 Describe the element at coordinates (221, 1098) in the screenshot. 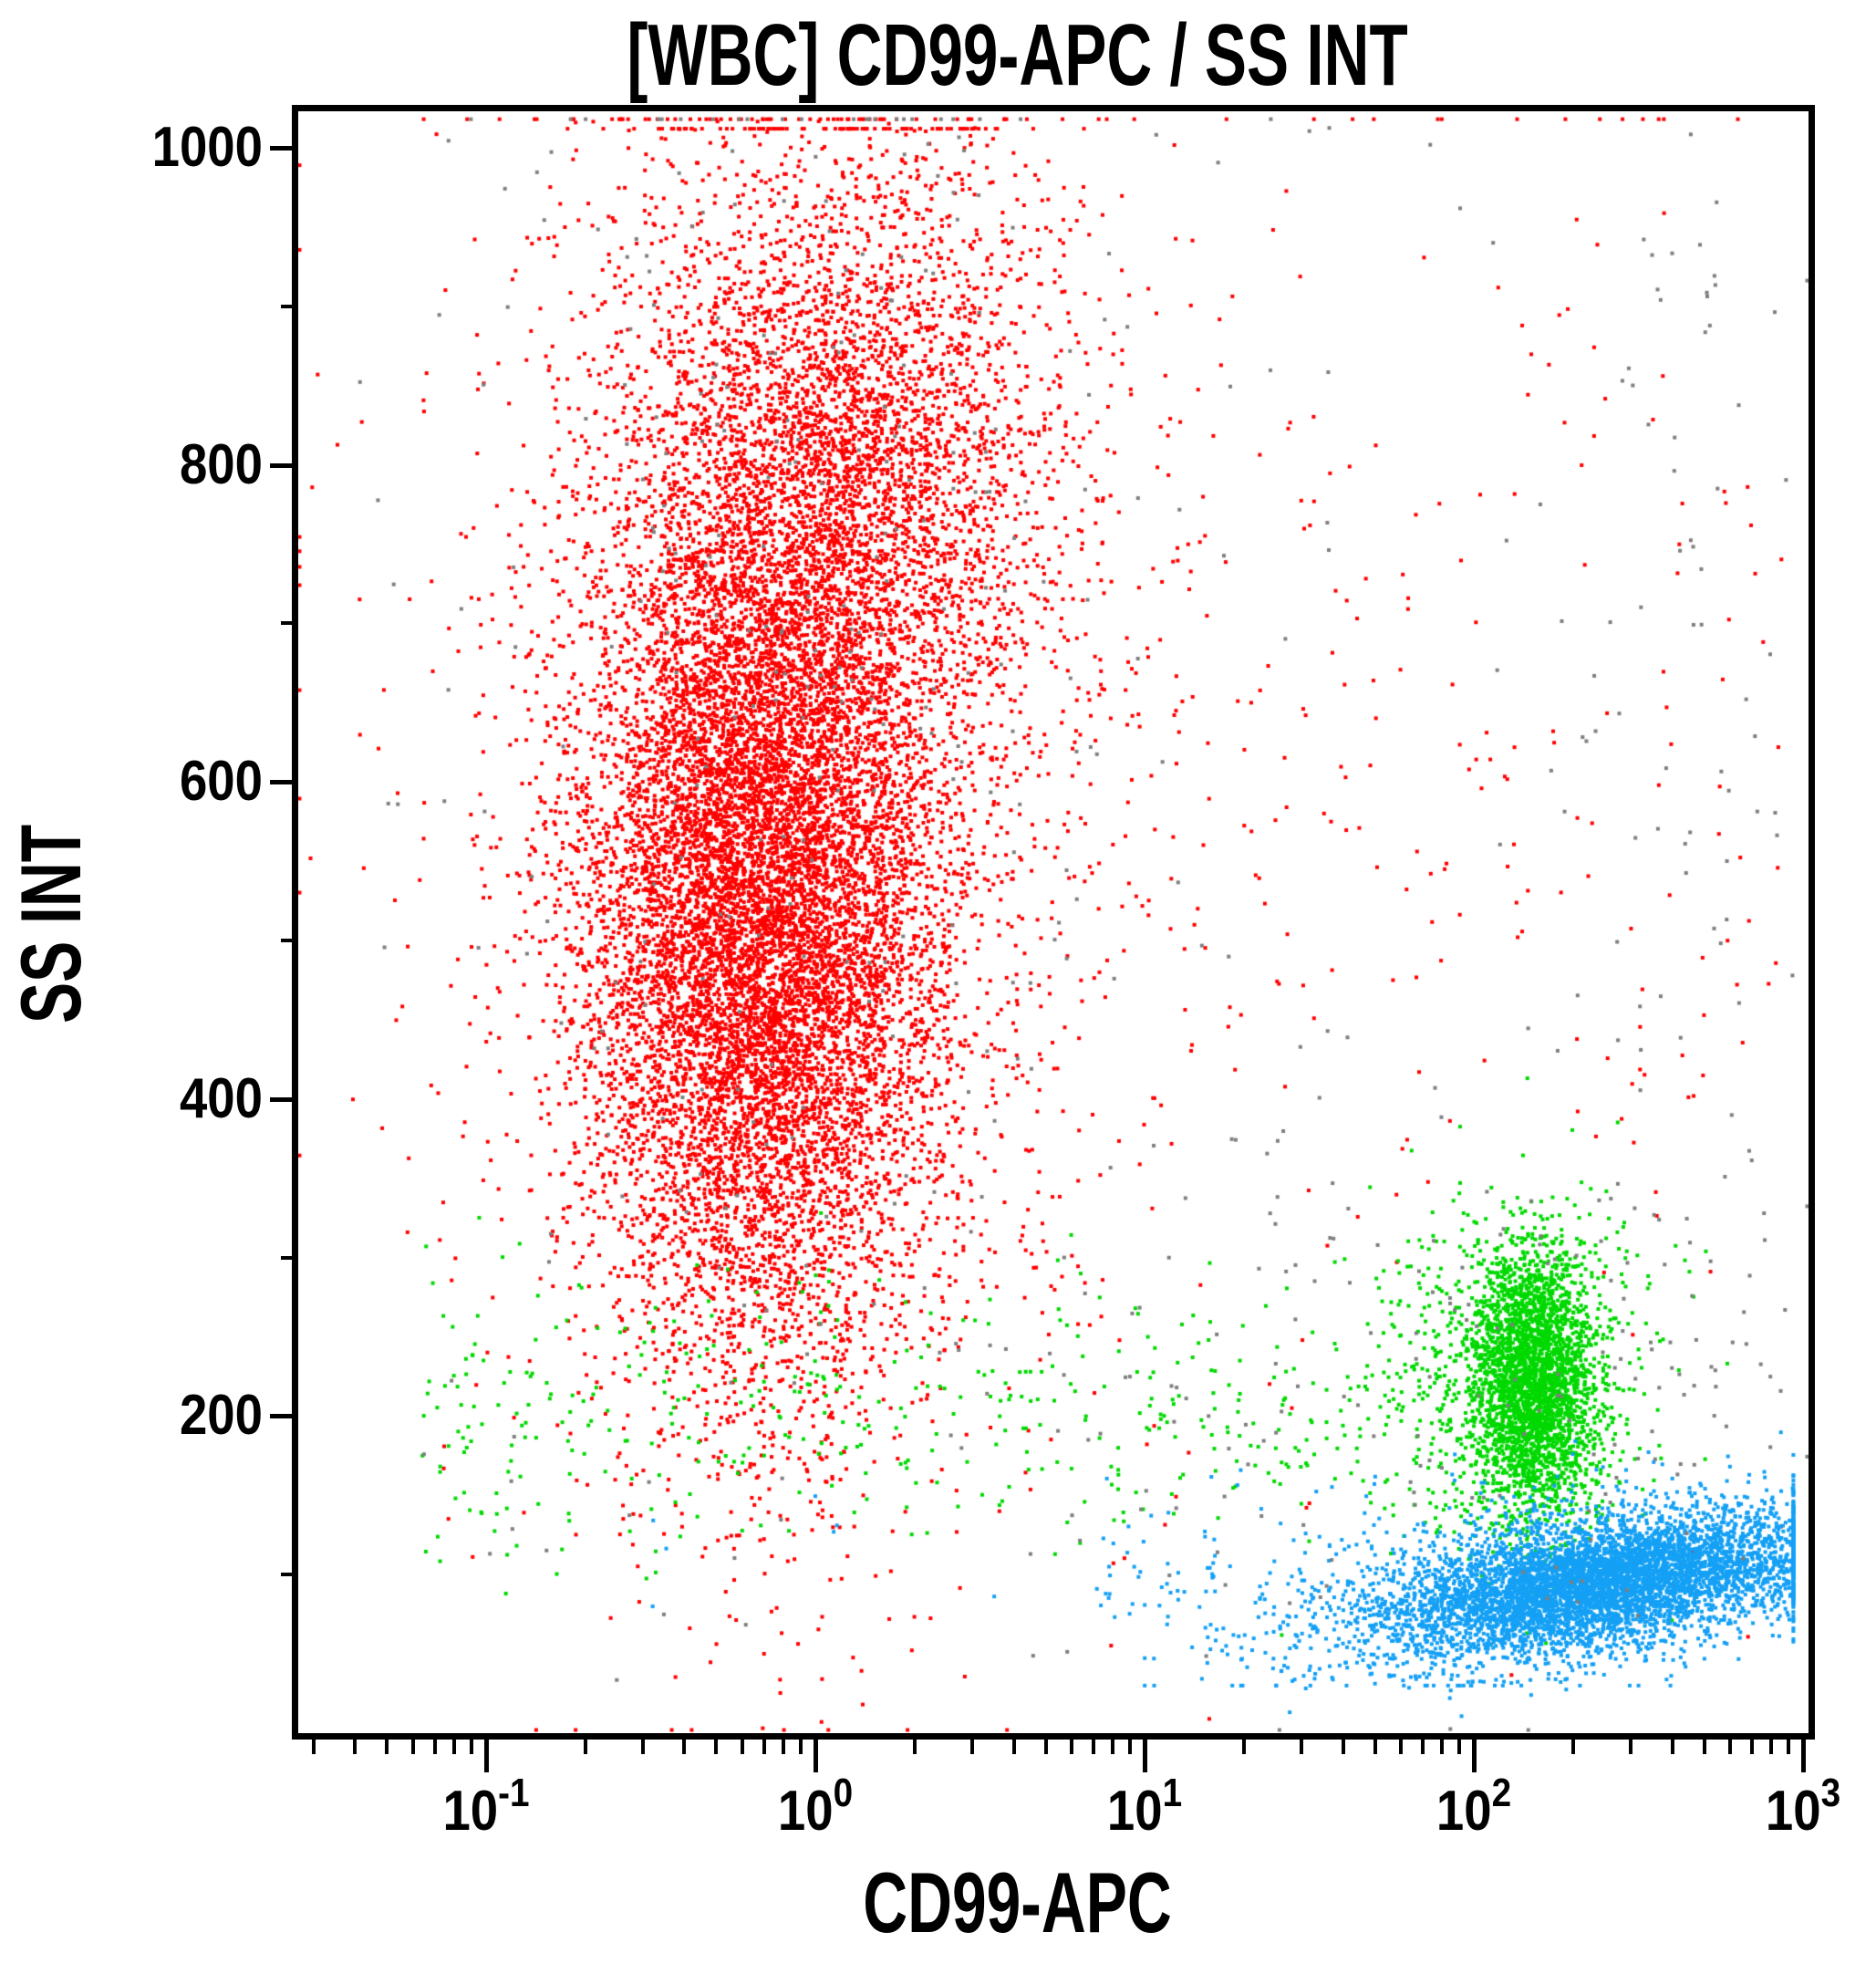

I see `y-tick-label: 400` at that location.